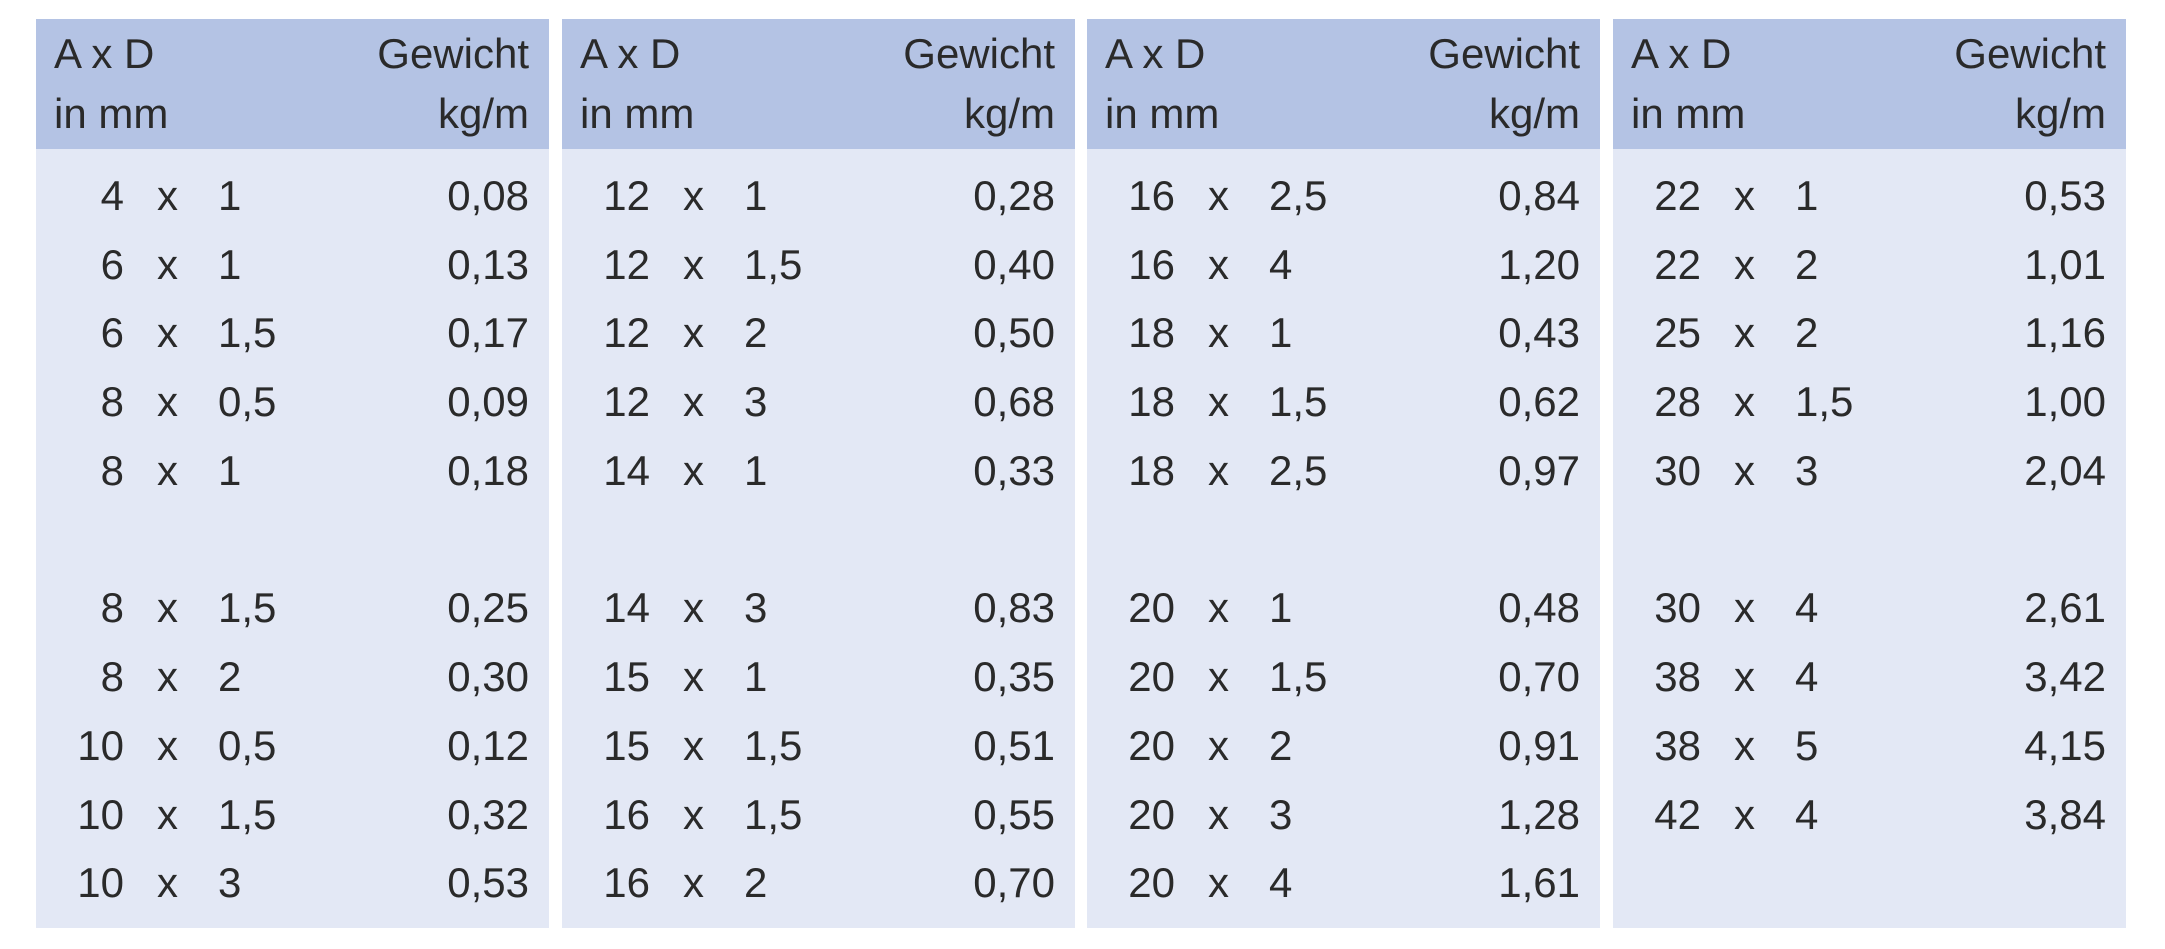 The width and height of the screenshot is (2165, 949). What do you see at coordinates (2065, 470) in the screenshot?
I see `cell-weight: 2,04` at bounding box center [2065, 470].